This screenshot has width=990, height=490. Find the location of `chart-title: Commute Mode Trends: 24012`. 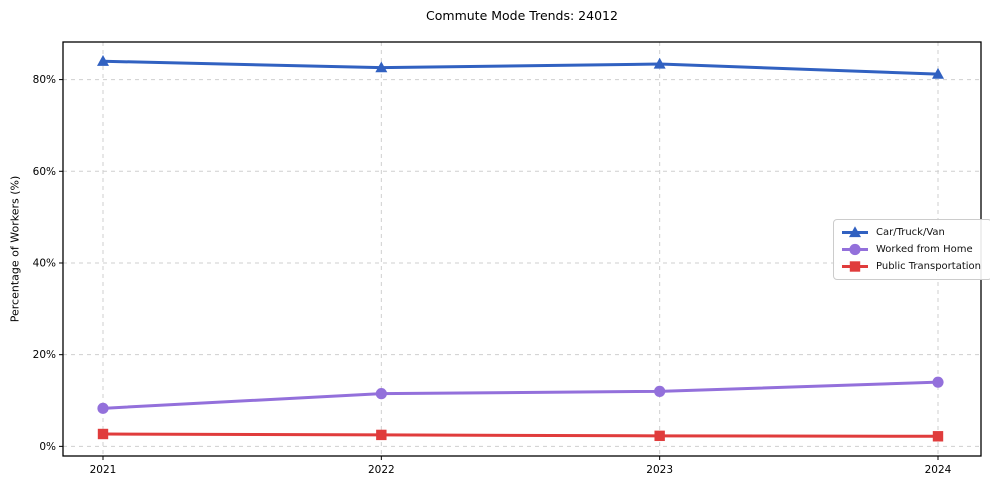

chart-title: Commute Mode Trends: 24012 is located at coordinates (522, 15).